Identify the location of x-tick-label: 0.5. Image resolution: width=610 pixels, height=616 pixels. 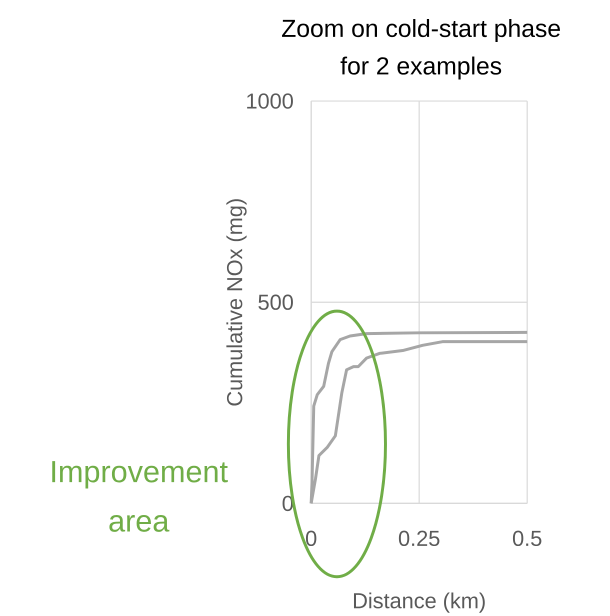
(527, 538).